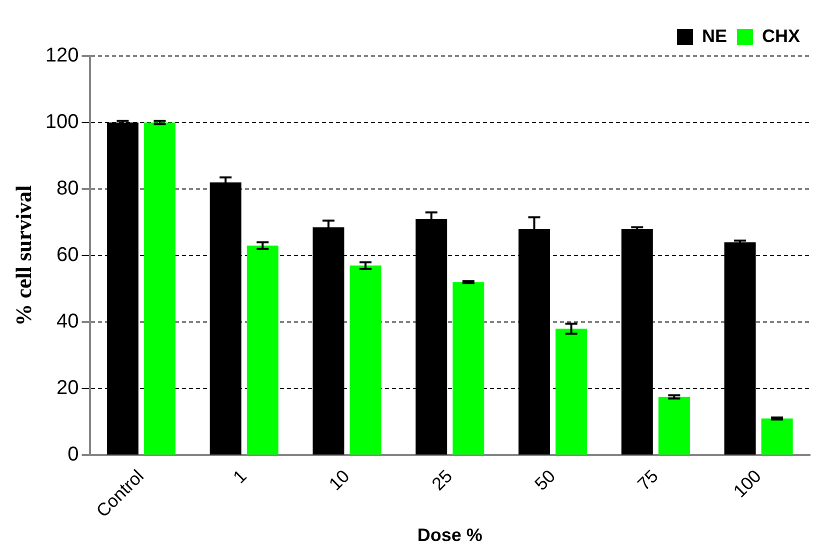 This screenshot has height=555, width=828. What do you see at coordinates (62, 55) in the screenshot?
I see `y-tick-label: 120` at bounding box center [62, 55].